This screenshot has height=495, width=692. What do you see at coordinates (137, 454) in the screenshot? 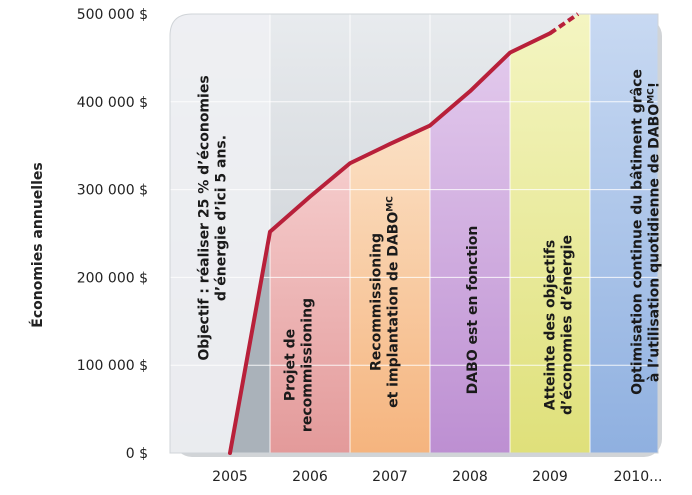
I see `y-tick-label: 0 $` at bounding box center [137, 454].